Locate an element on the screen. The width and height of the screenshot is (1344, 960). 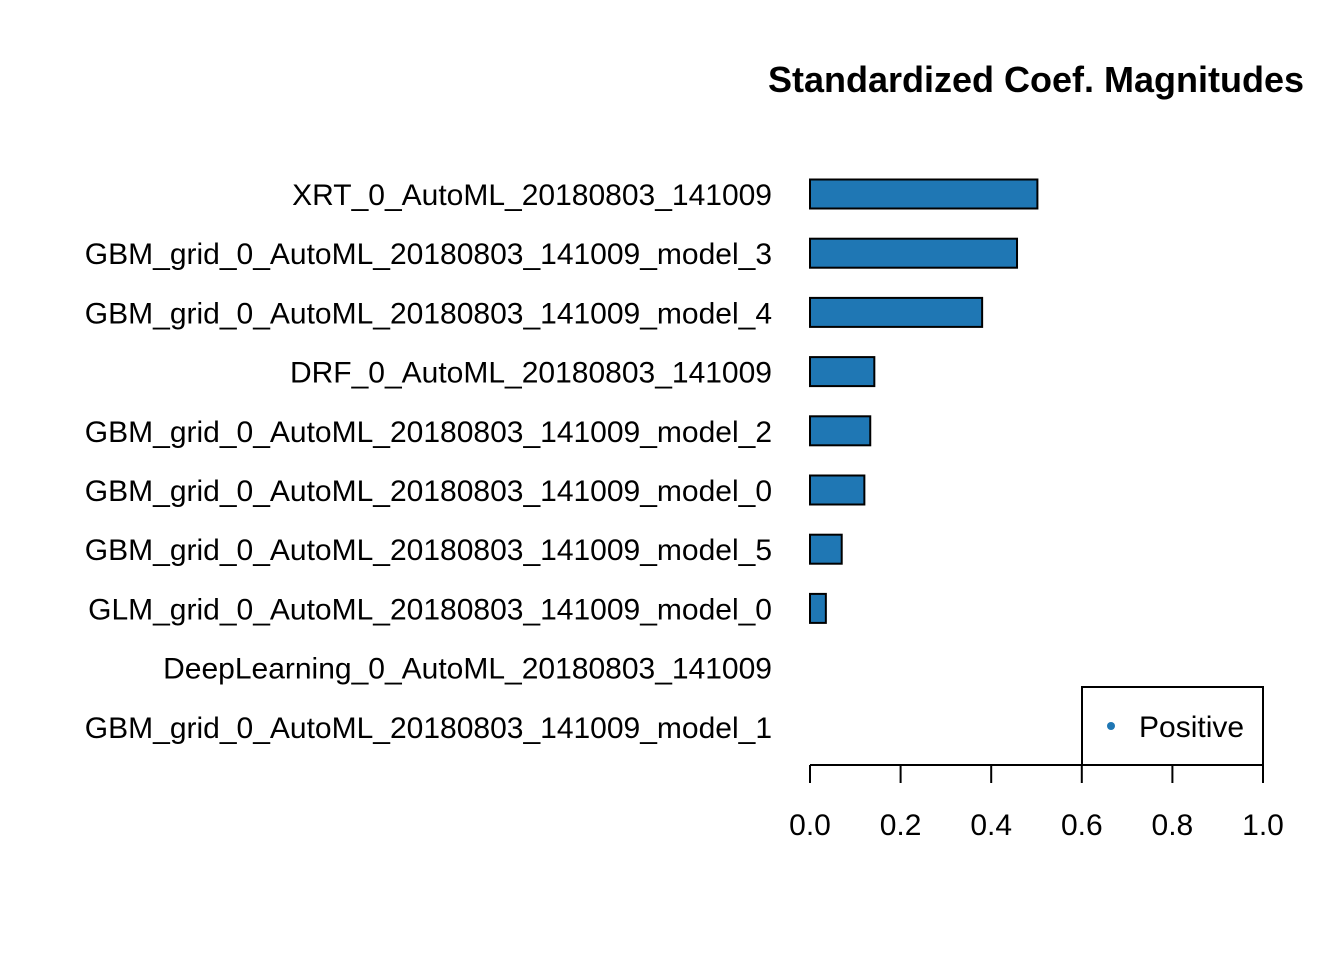
chart-title: Standardized Coef. Magnitudes is located at coordinates (1036, 79).